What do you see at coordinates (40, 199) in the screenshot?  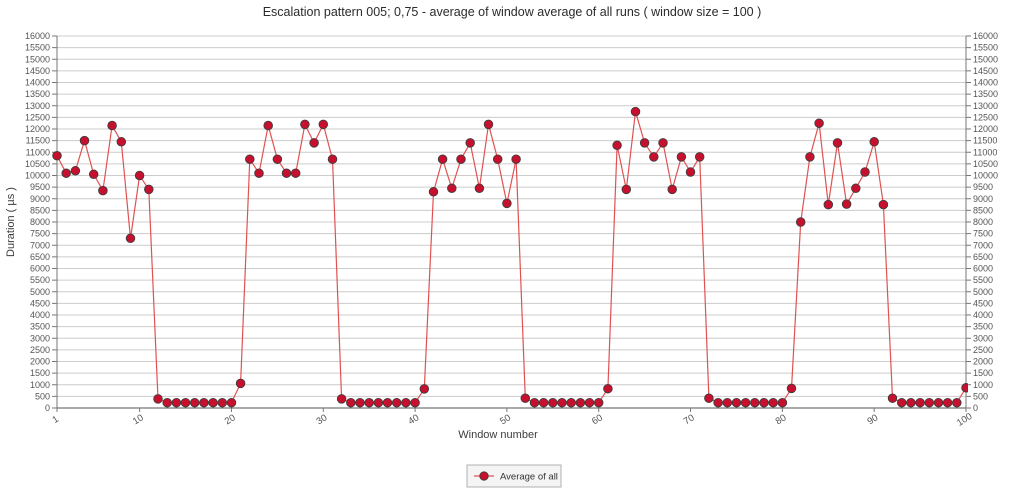 I see `y-tick-label: 9000` at bounding box center [40, 199].